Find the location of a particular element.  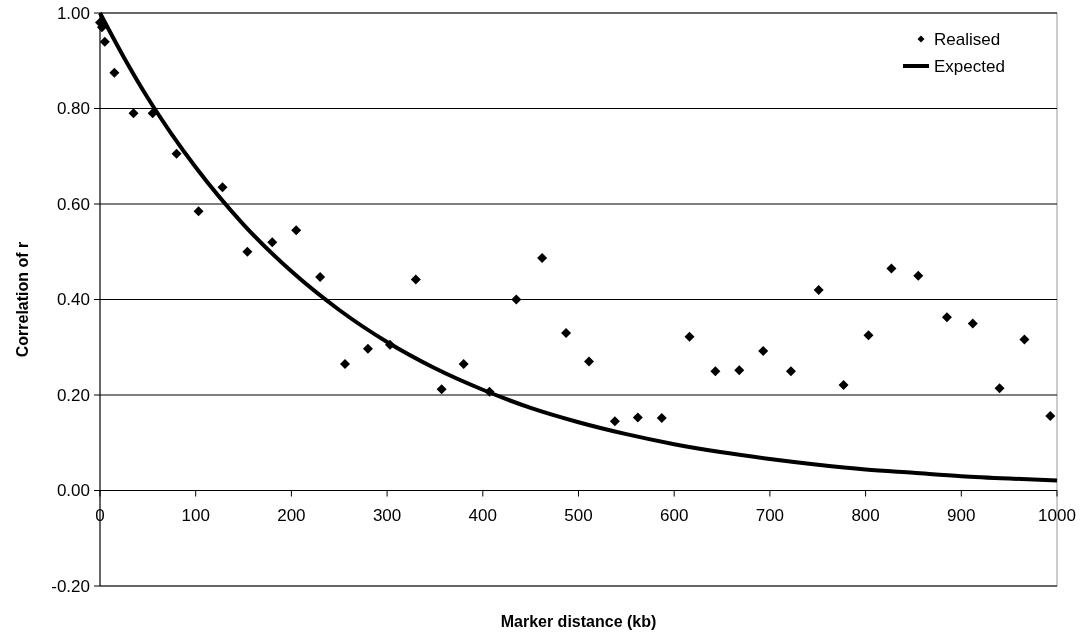

y-tick-label: 0.00 is located at coordinates (73, 491).